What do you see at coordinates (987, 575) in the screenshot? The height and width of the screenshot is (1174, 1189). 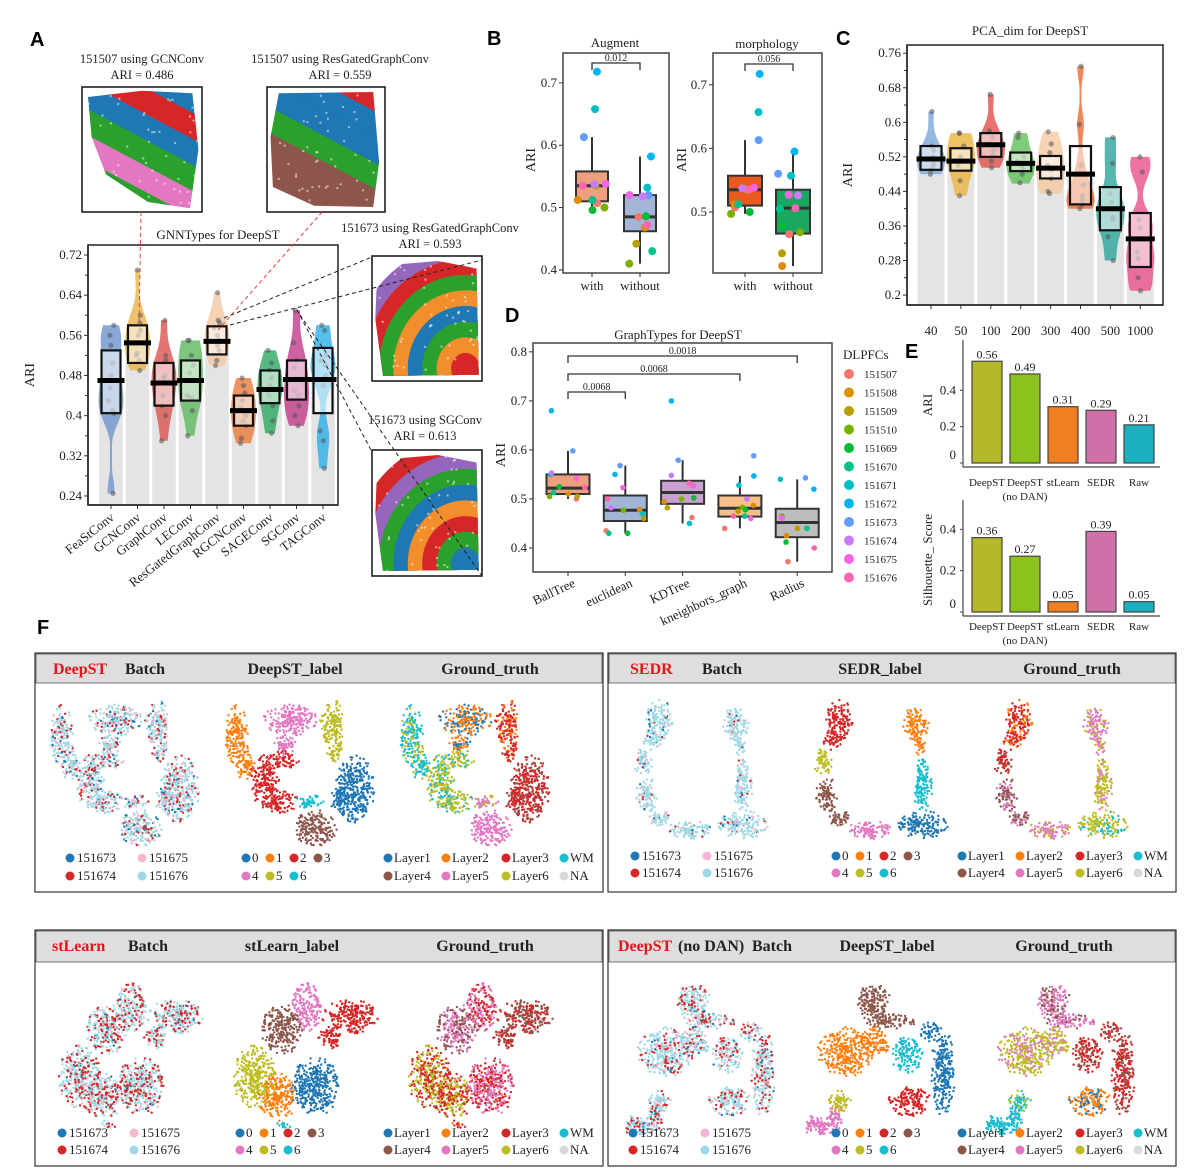 I see `bar` at bounding box center [987, 575].